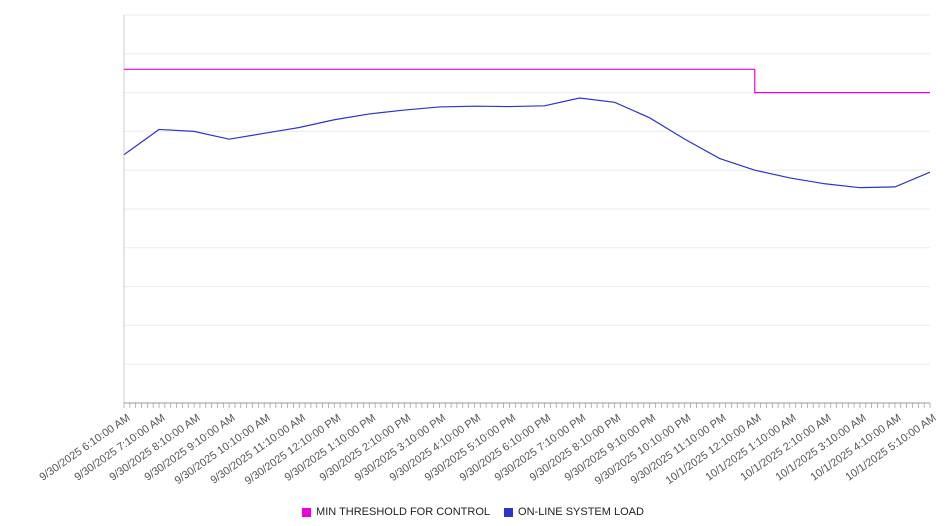 This screenshot has width=946, height=526. Describe the element at coordinates (509, 512) in the screenshot. I see `legend-swatch-system-load-icon` at that location.